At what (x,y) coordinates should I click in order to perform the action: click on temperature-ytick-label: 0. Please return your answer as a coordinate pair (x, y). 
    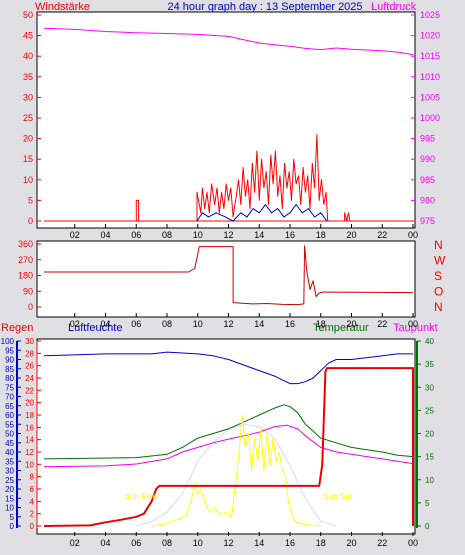
    Looking at the image, I should click on (427, 526).